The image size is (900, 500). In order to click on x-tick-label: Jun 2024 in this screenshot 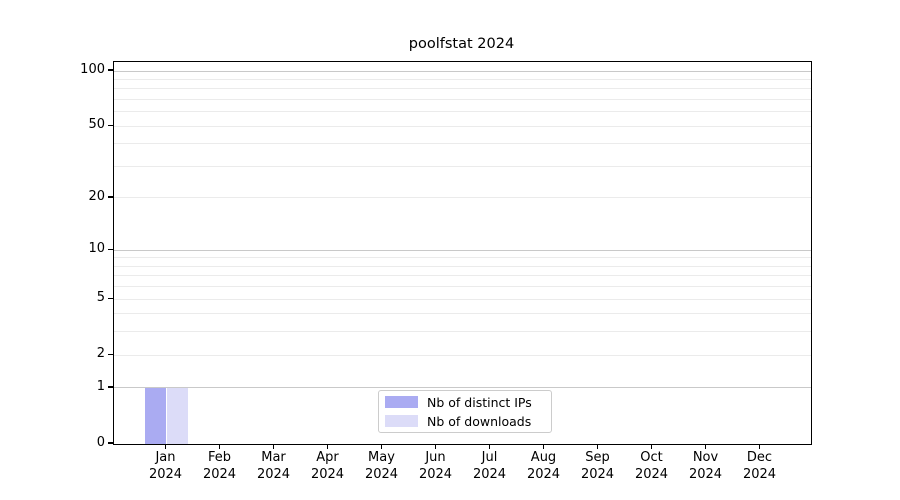, I will do `click(435, 466)`.